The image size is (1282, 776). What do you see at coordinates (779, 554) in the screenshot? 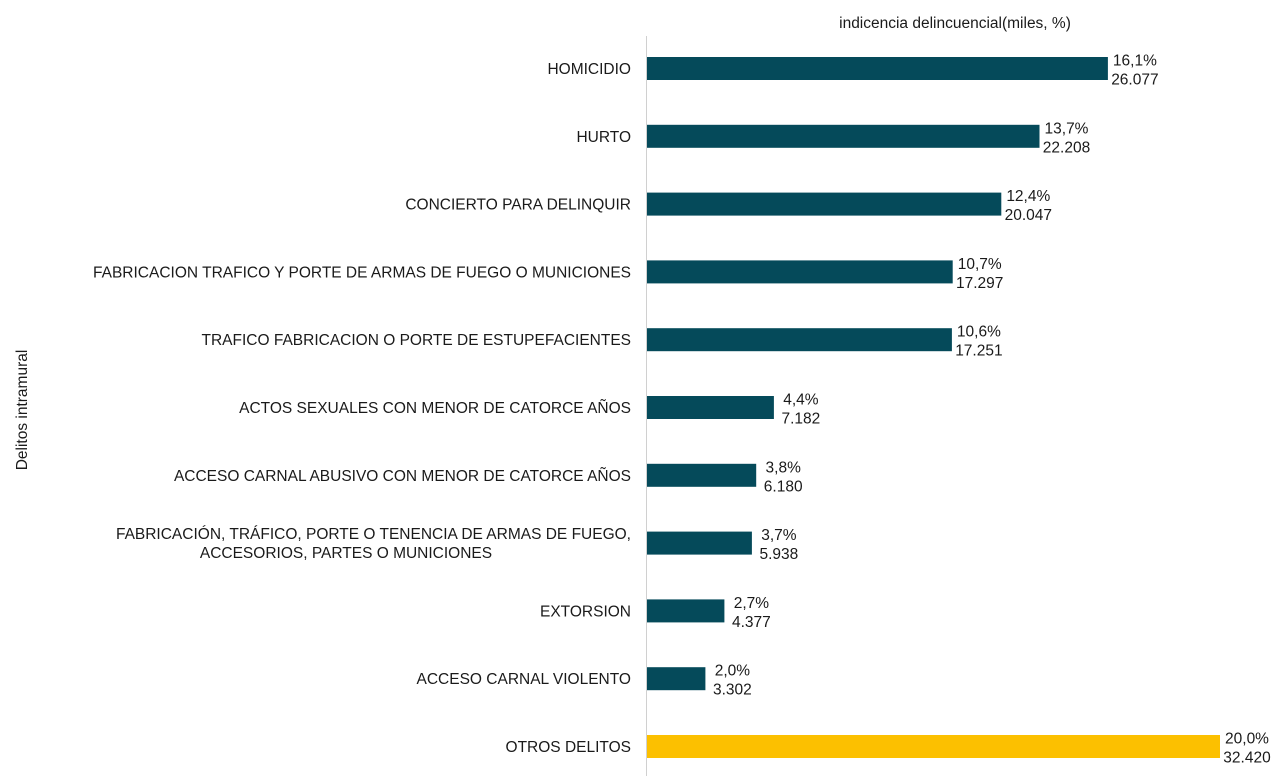
I see `value-label: 5.938` at bounding box center [779, 554].